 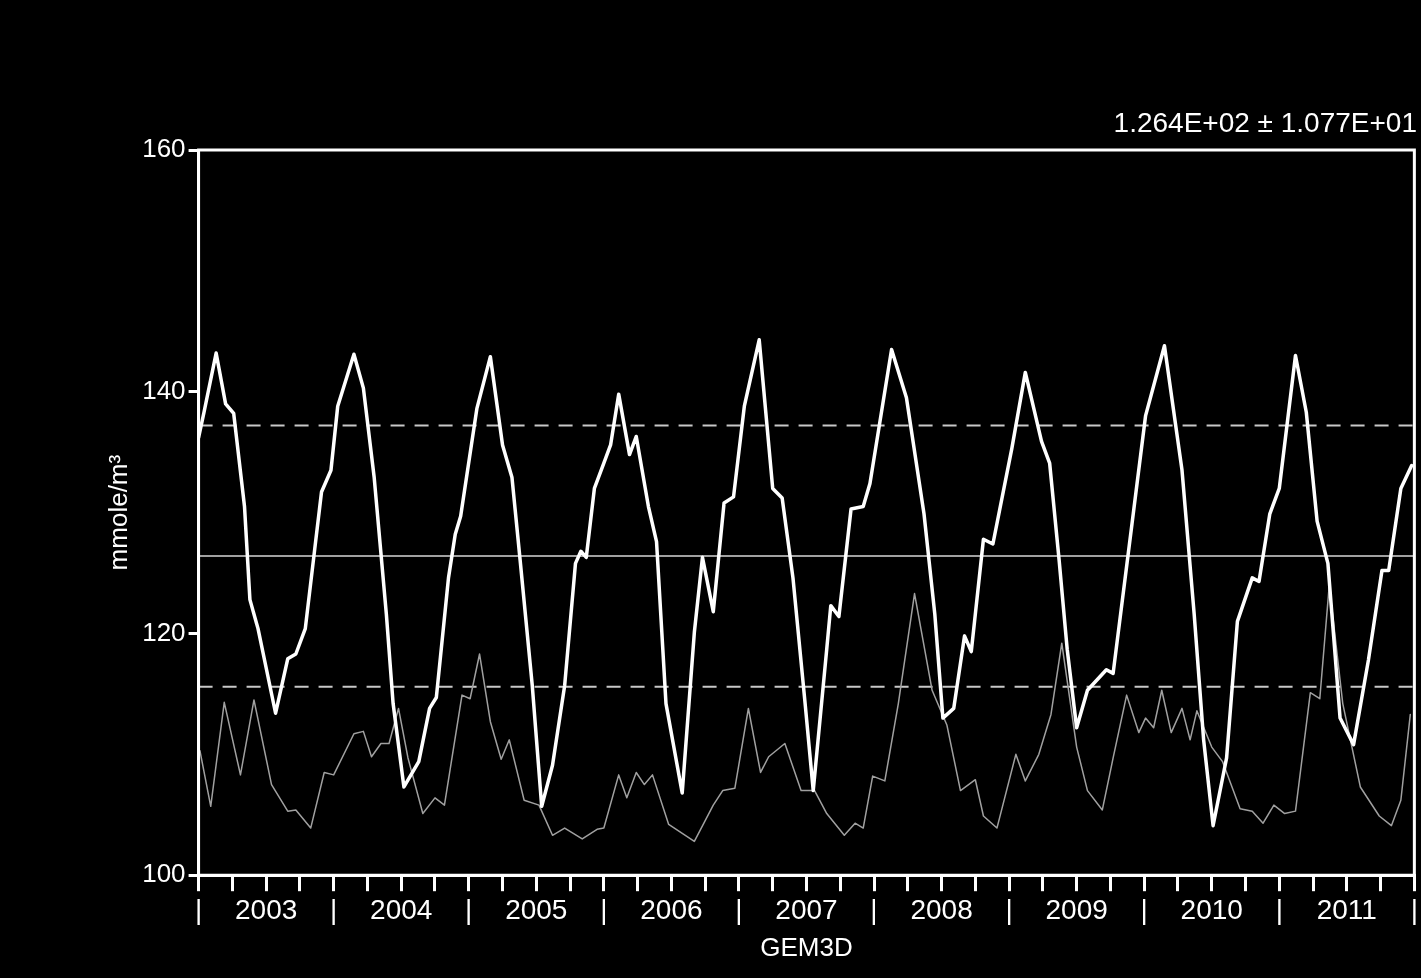 I want to click on x-tick-label: 2003, so click(x=266, y=909).